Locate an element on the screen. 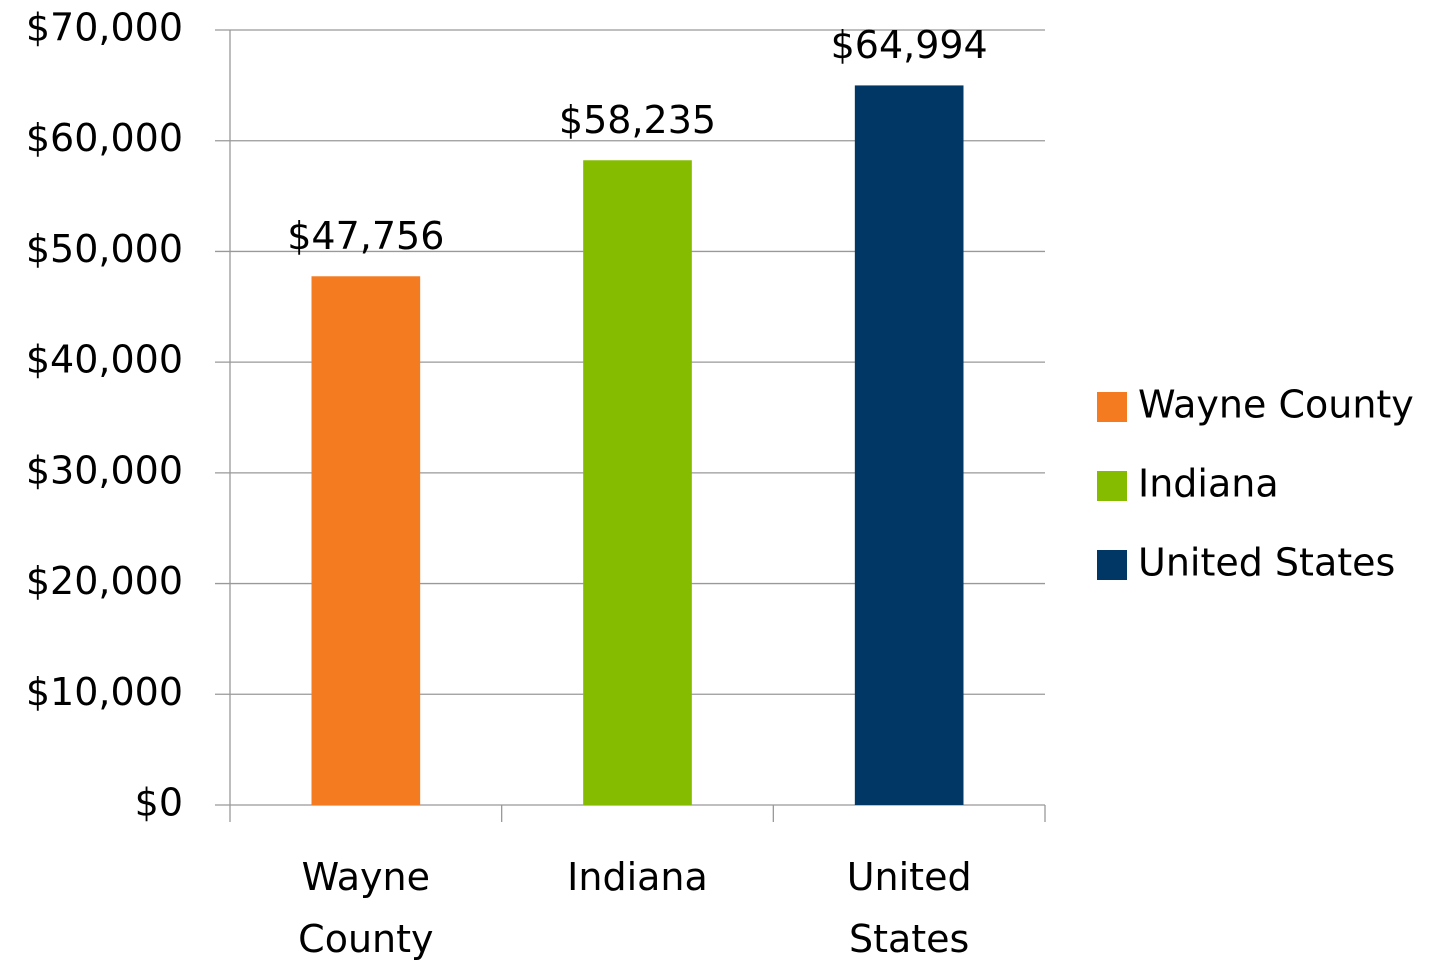 The height and width of the screenshot is (970, 1453). x-tick-label: Indiana is located at coordinates (637, 877).